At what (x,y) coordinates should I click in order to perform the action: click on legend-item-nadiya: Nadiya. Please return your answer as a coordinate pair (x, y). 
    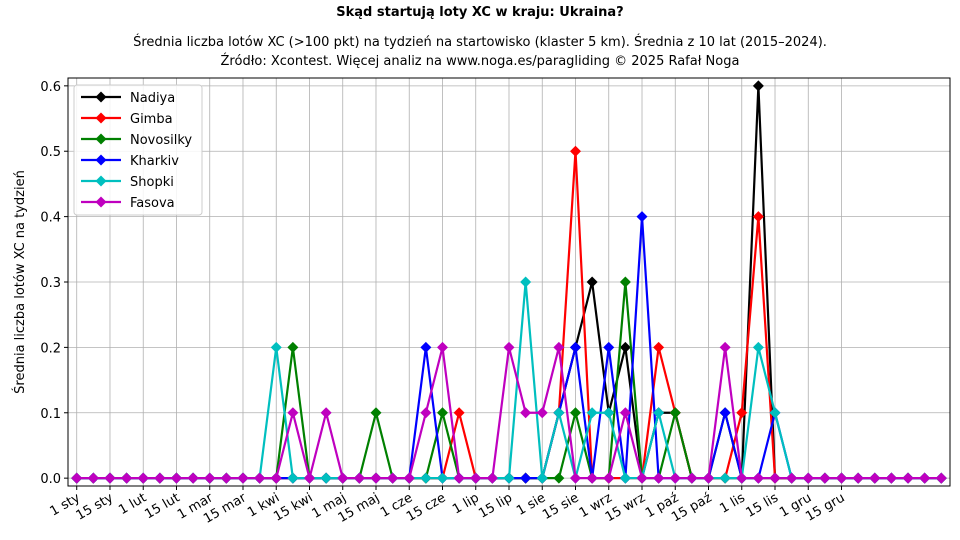
    Looking at the image, I should click on (128, 98).